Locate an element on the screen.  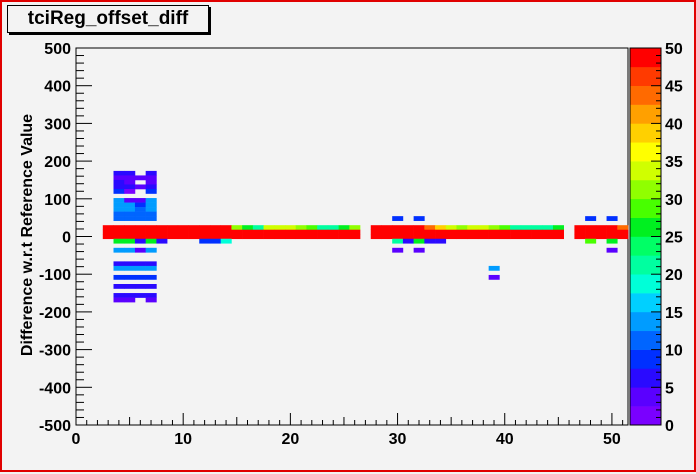
colorbar-tick-label: 50 is located at coordinates (674, 49).